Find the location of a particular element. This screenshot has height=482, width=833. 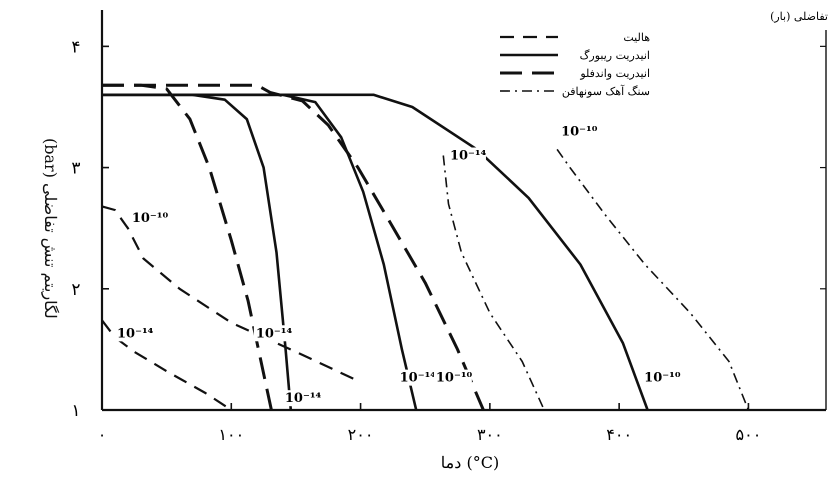

legend-label: هالیت is located at coordinates (636, 37).